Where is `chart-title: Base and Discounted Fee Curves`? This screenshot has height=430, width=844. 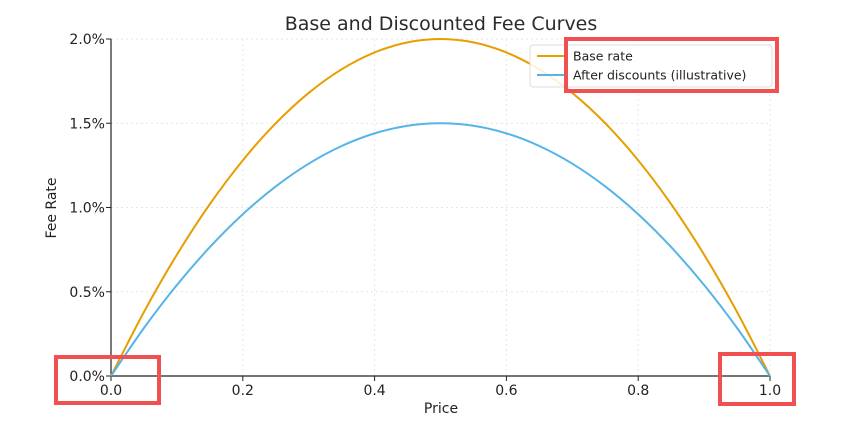
chart-title: Base and Discounted Fee Curves is located at coordinates (441, 24).